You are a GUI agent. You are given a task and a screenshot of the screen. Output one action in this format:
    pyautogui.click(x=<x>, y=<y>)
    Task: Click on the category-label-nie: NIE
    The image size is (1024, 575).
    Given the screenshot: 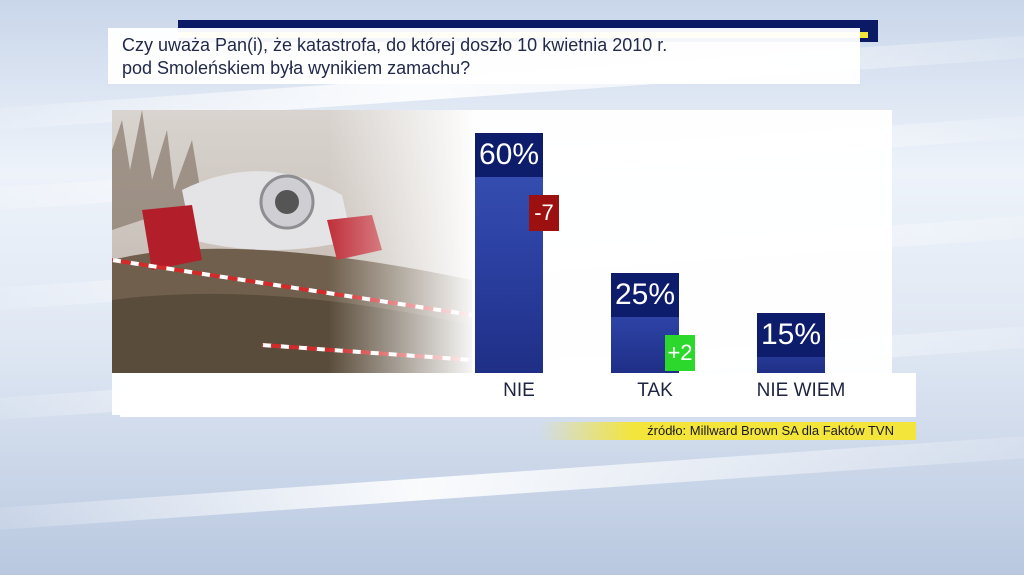 What is the action you would take?
    pyautogui.click(x=519, y=390)
    